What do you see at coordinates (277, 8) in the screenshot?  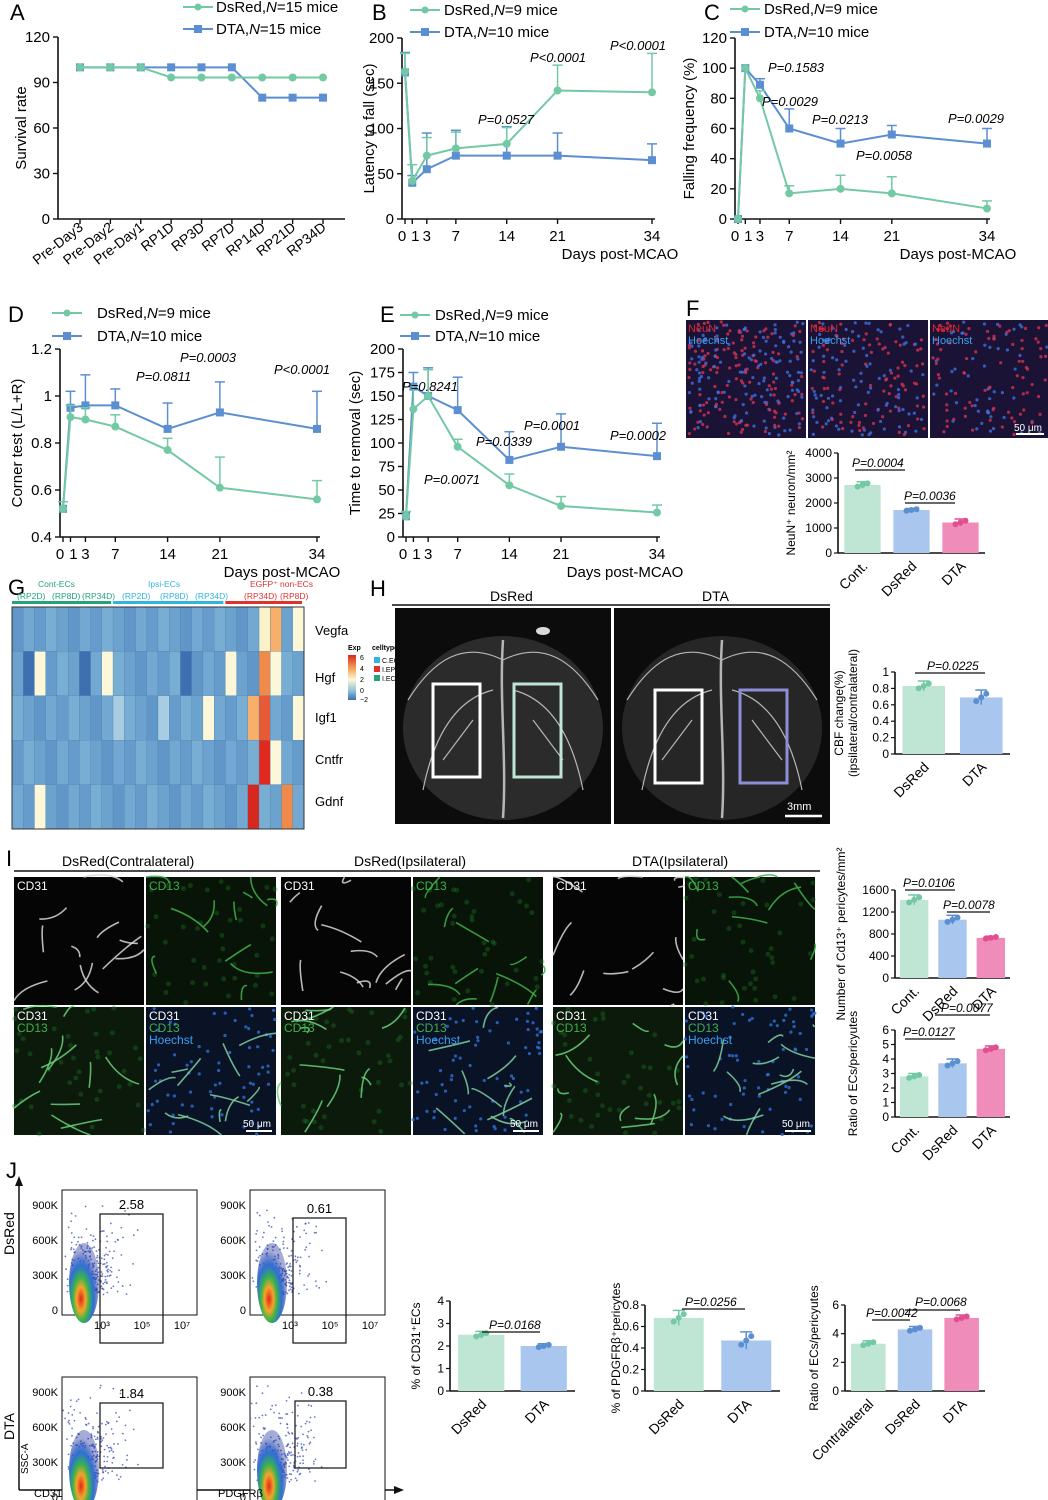 I see `svg-text: DsRed,N=15 mice` at bounding box center [277, 8].